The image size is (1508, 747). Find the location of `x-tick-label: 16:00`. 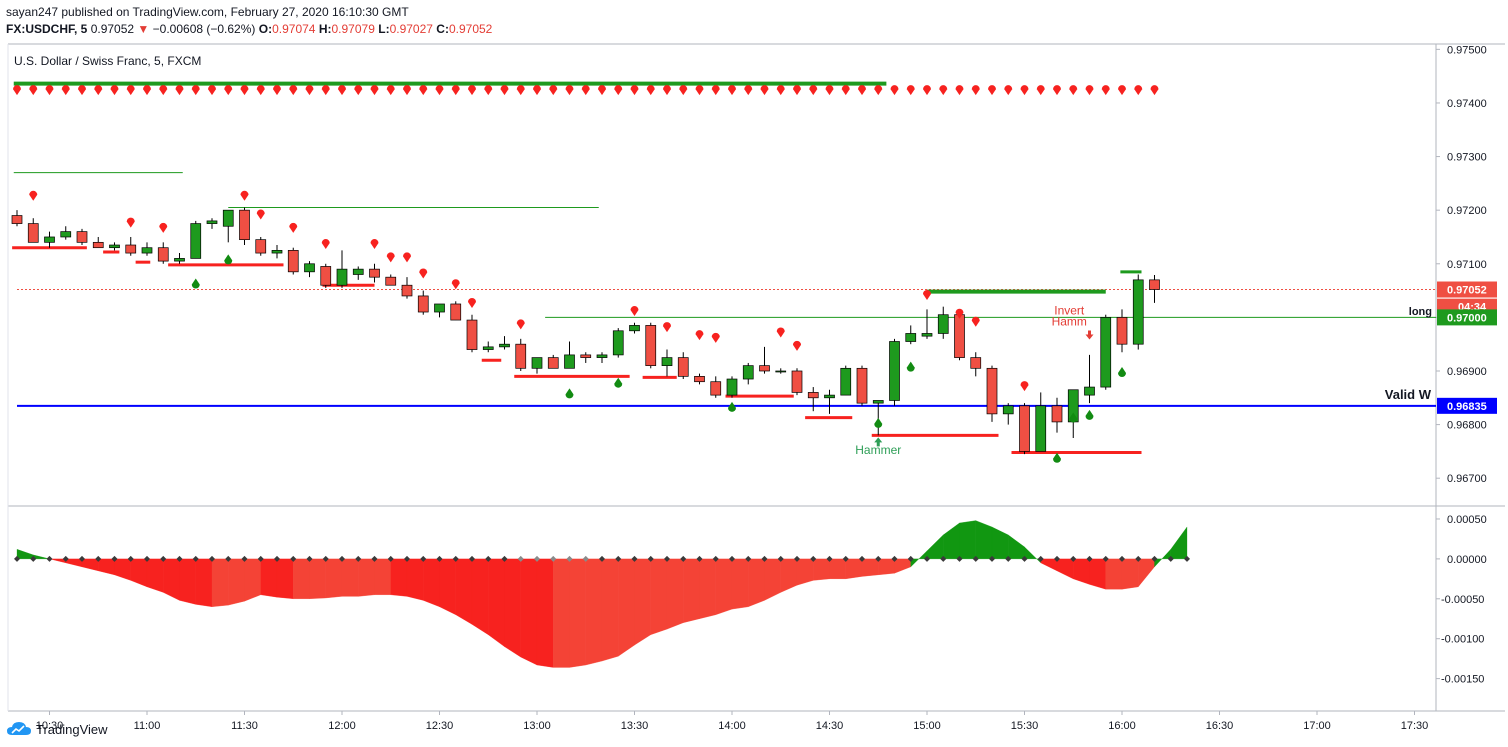

x-tick-label: 16:00 is located at coordinates (1122, 726).